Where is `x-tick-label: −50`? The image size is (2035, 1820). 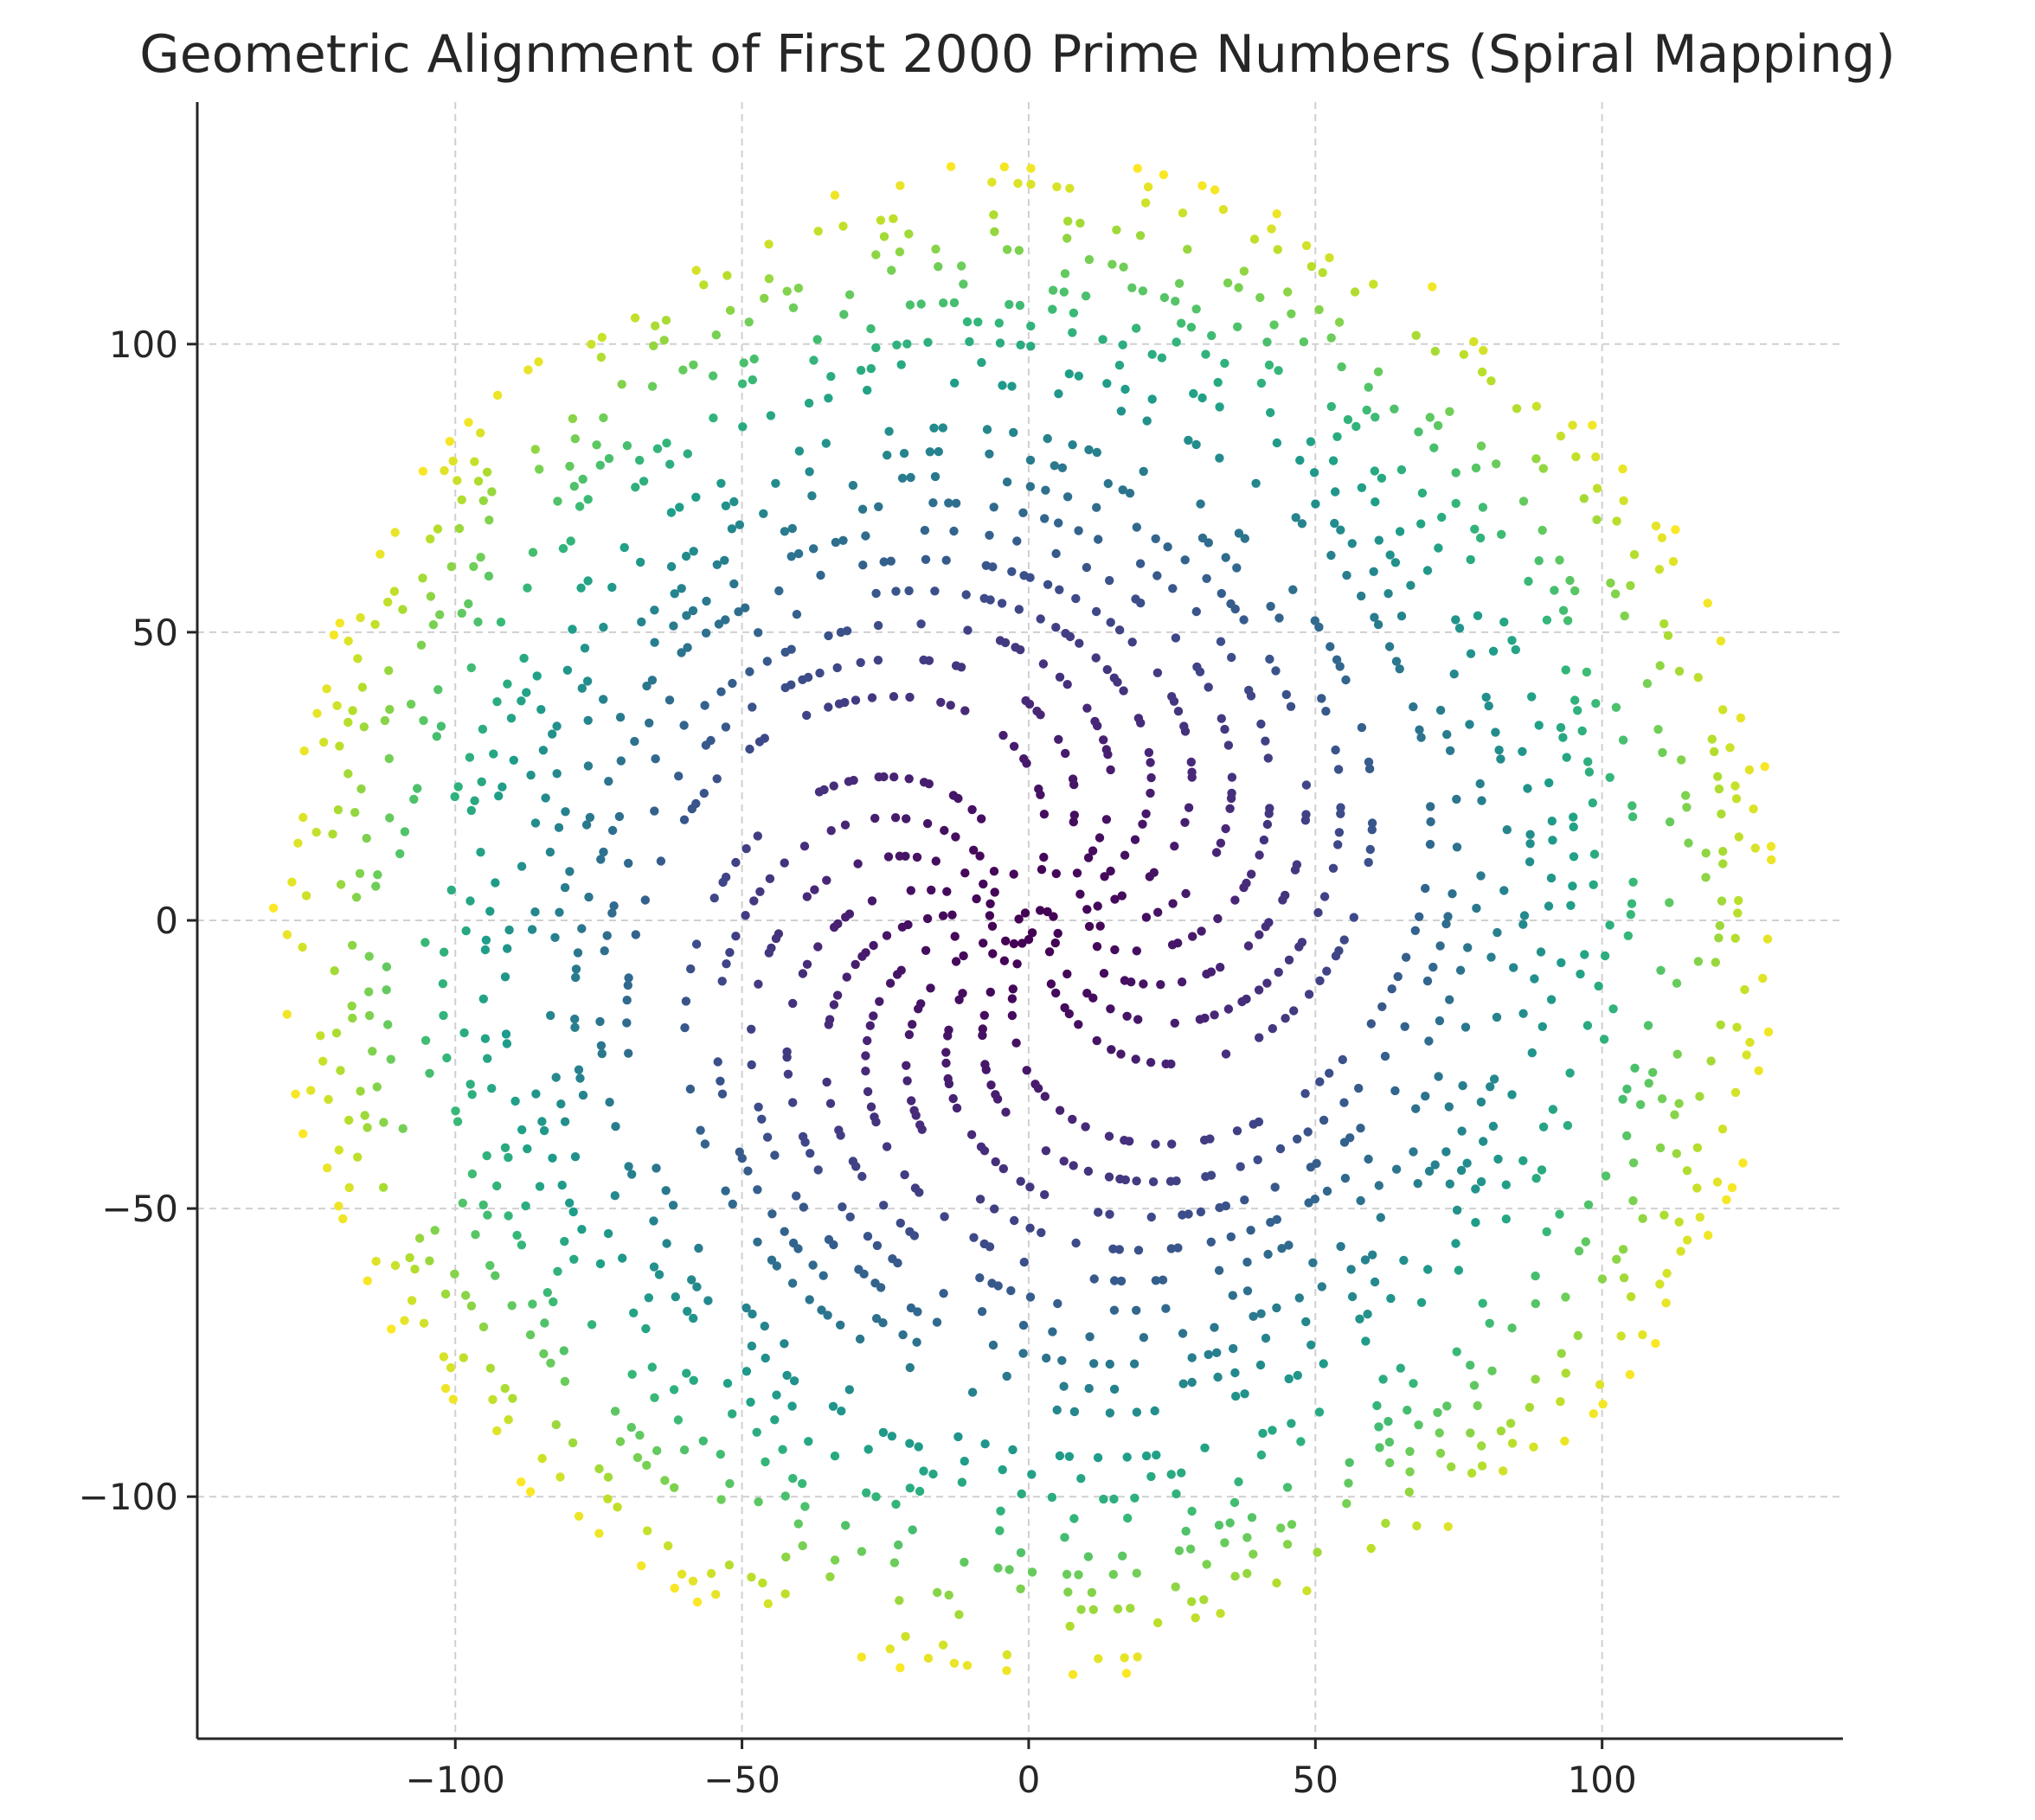 x-tick-label: −50 is located at coordinates (741, 1780).